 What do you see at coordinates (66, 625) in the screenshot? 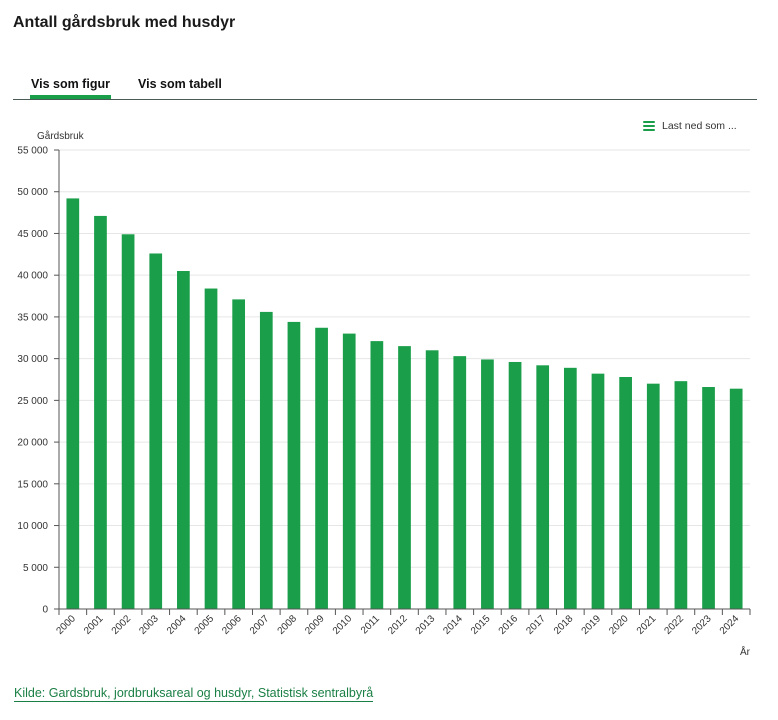
I see `x-tick-label: 2000` at bounding box center [66, 625].